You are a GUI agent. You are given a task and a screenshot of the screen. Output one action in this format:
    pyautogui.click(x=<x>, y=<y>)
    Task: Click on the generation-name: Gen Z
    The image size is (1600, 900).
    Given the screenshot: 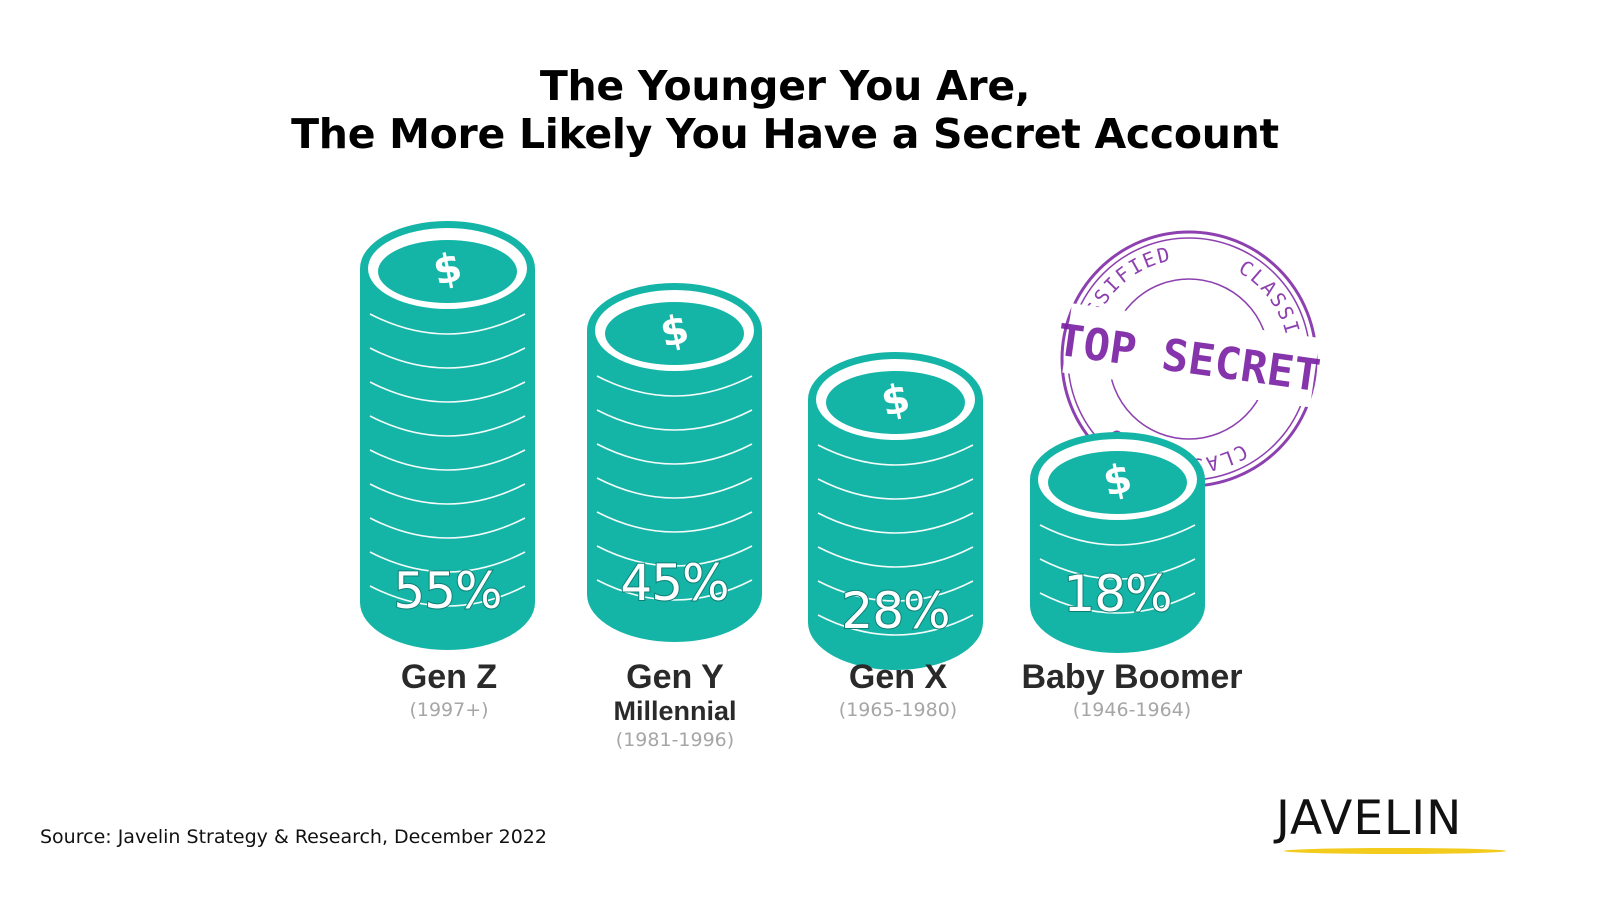 What is the action you would take?
    pyautogui.click(x=449, y=677)
    